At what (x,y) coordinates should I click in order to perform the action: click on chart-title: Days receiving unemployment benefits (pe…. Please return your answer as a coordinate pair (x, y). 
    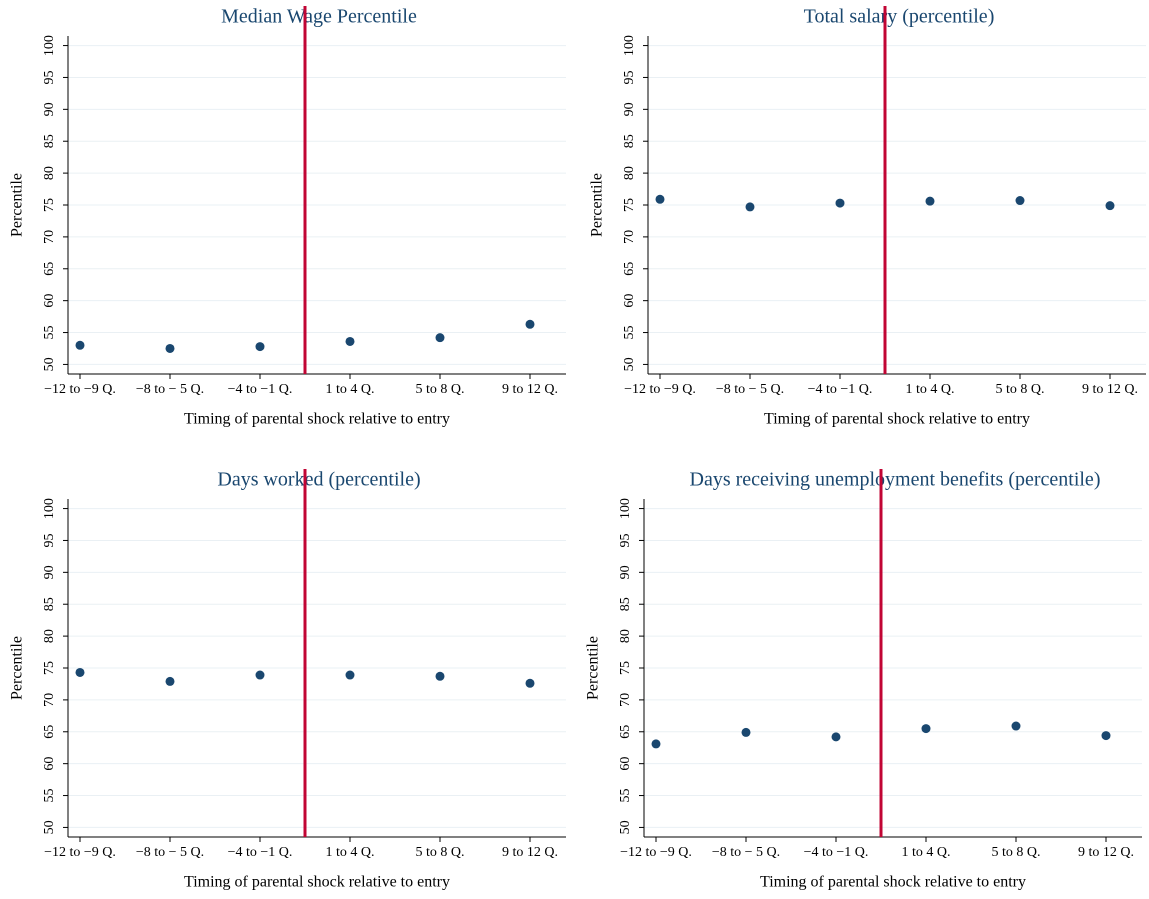
    Looking at the image, I should click on (895, 480).